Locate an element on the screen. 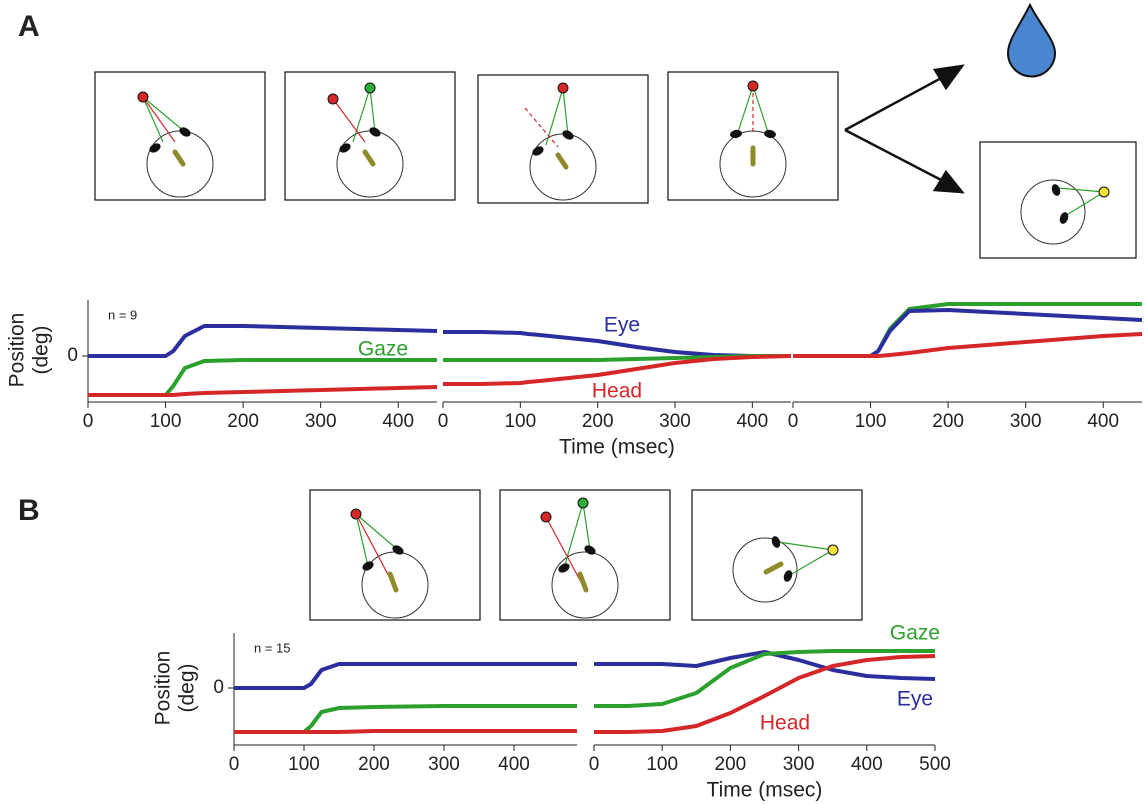 The width and height of the screenshot is (1144, 804). panel-label: A is located at coordinates (29, 26).